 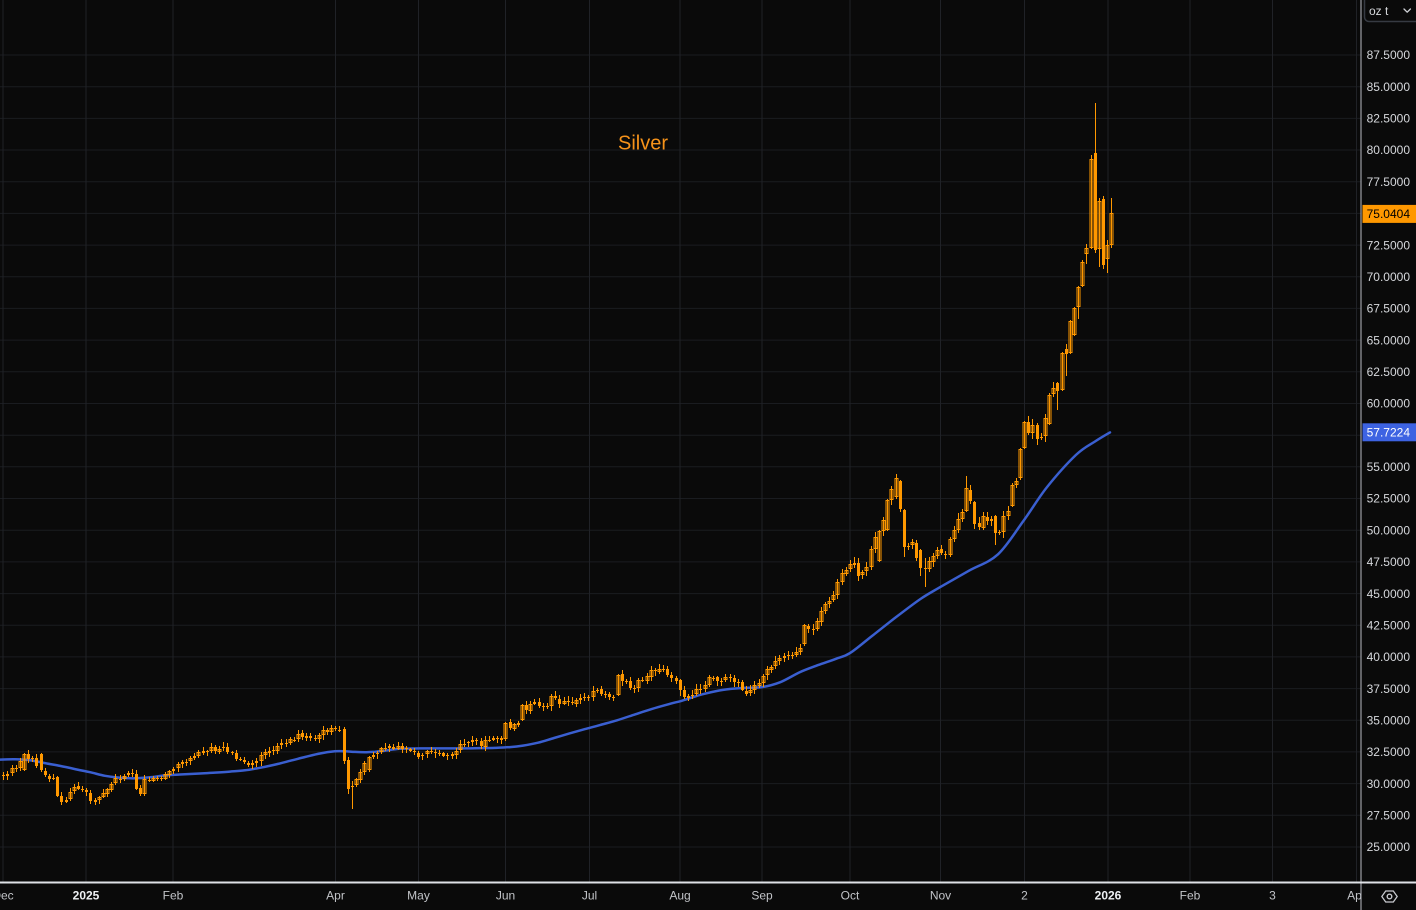 What do you see at coordinates (1389, 530) in the screenshot?
I see `svg-text: 50.0000` at bounding box center [1389, 530].